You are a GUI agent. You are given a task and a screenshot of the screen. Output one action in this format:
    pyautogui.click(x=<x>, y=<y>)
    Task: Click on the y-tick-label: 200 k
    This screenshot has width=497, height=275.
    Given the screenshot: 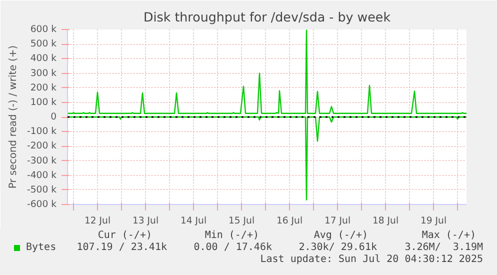 What is the action you would take?
    pyautogui.click(x=44, y=88)
    